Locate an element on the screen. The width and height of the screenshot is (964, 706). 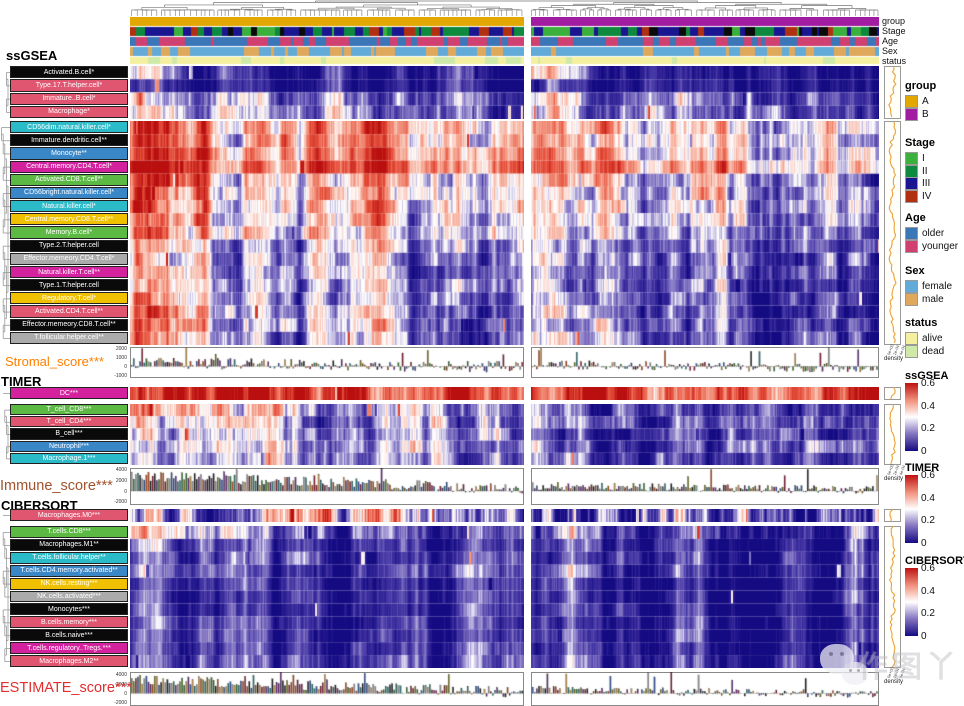
legend-item-I: I is located at coordinates (915, 158).